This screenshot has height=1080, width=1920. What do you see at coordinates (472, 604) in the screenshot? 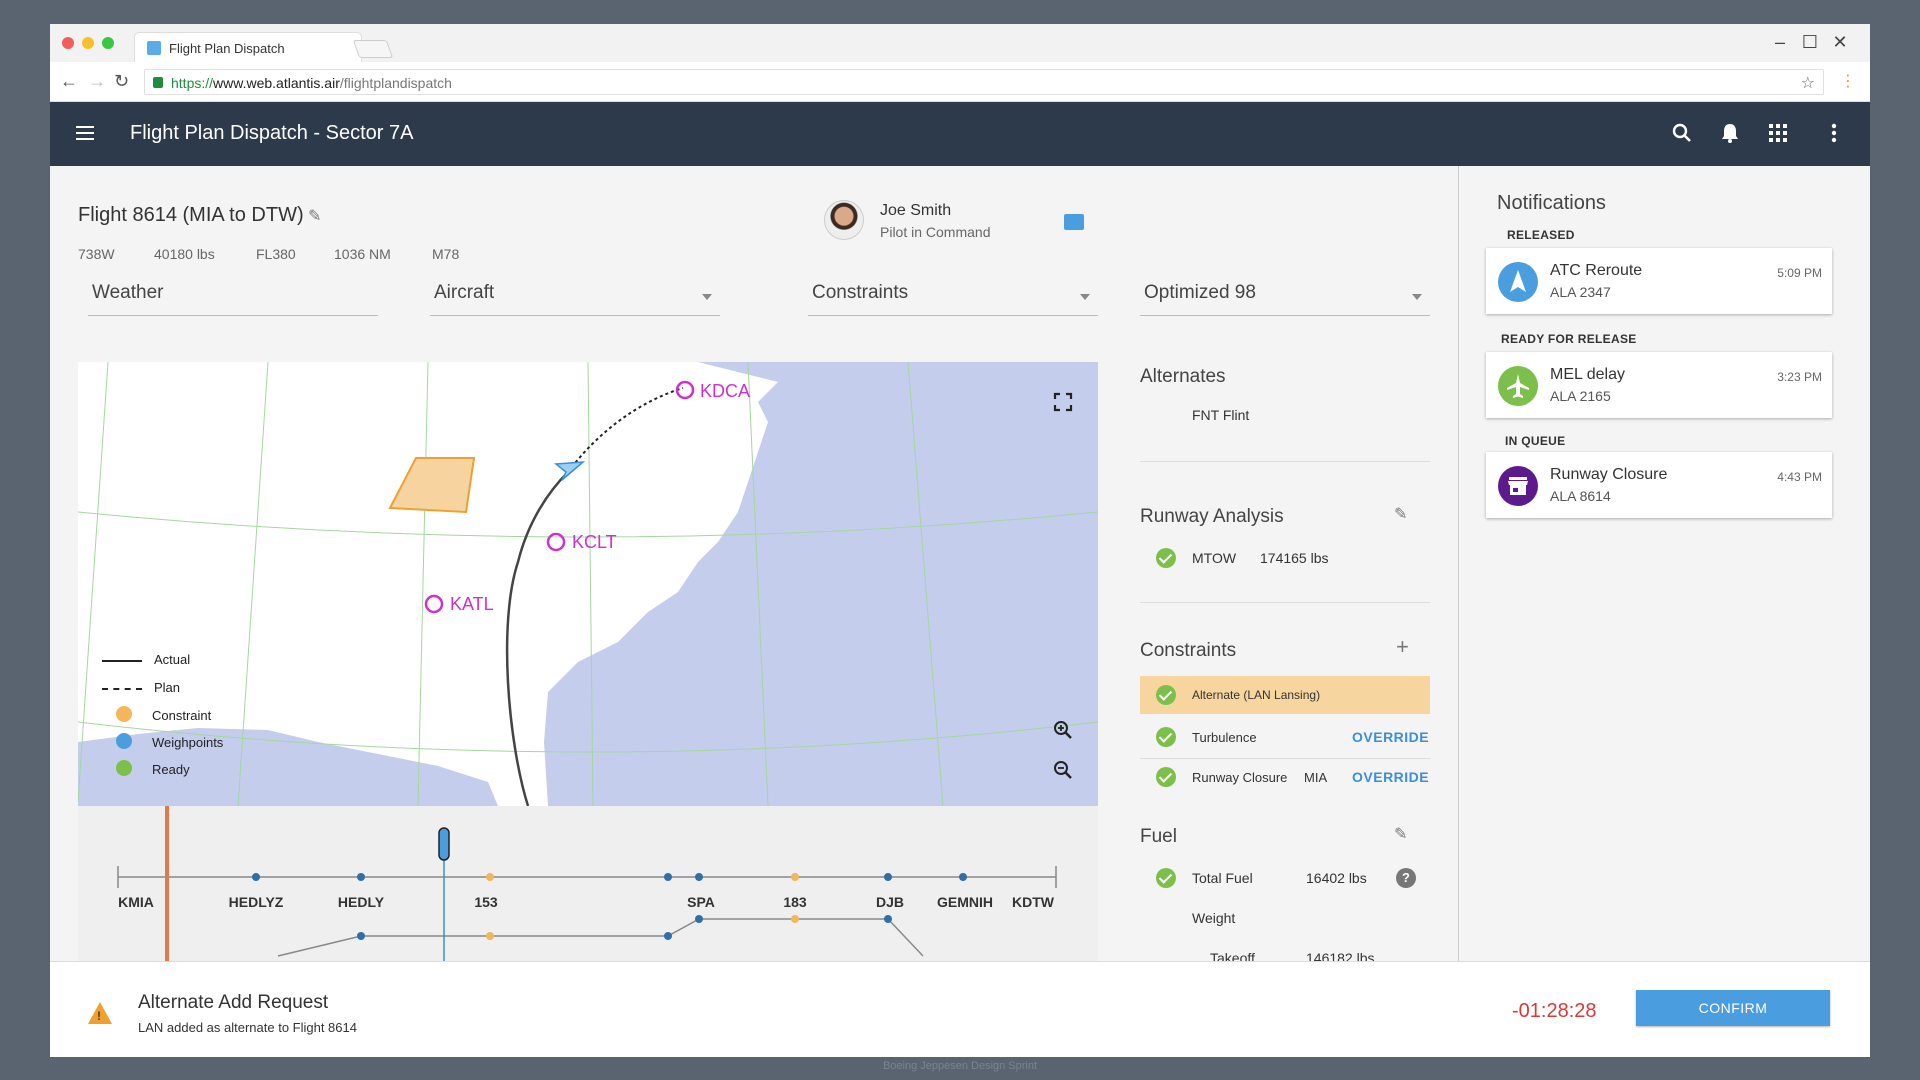
I see `airport-katl-label: KATL` at bounding box center [472, 604].